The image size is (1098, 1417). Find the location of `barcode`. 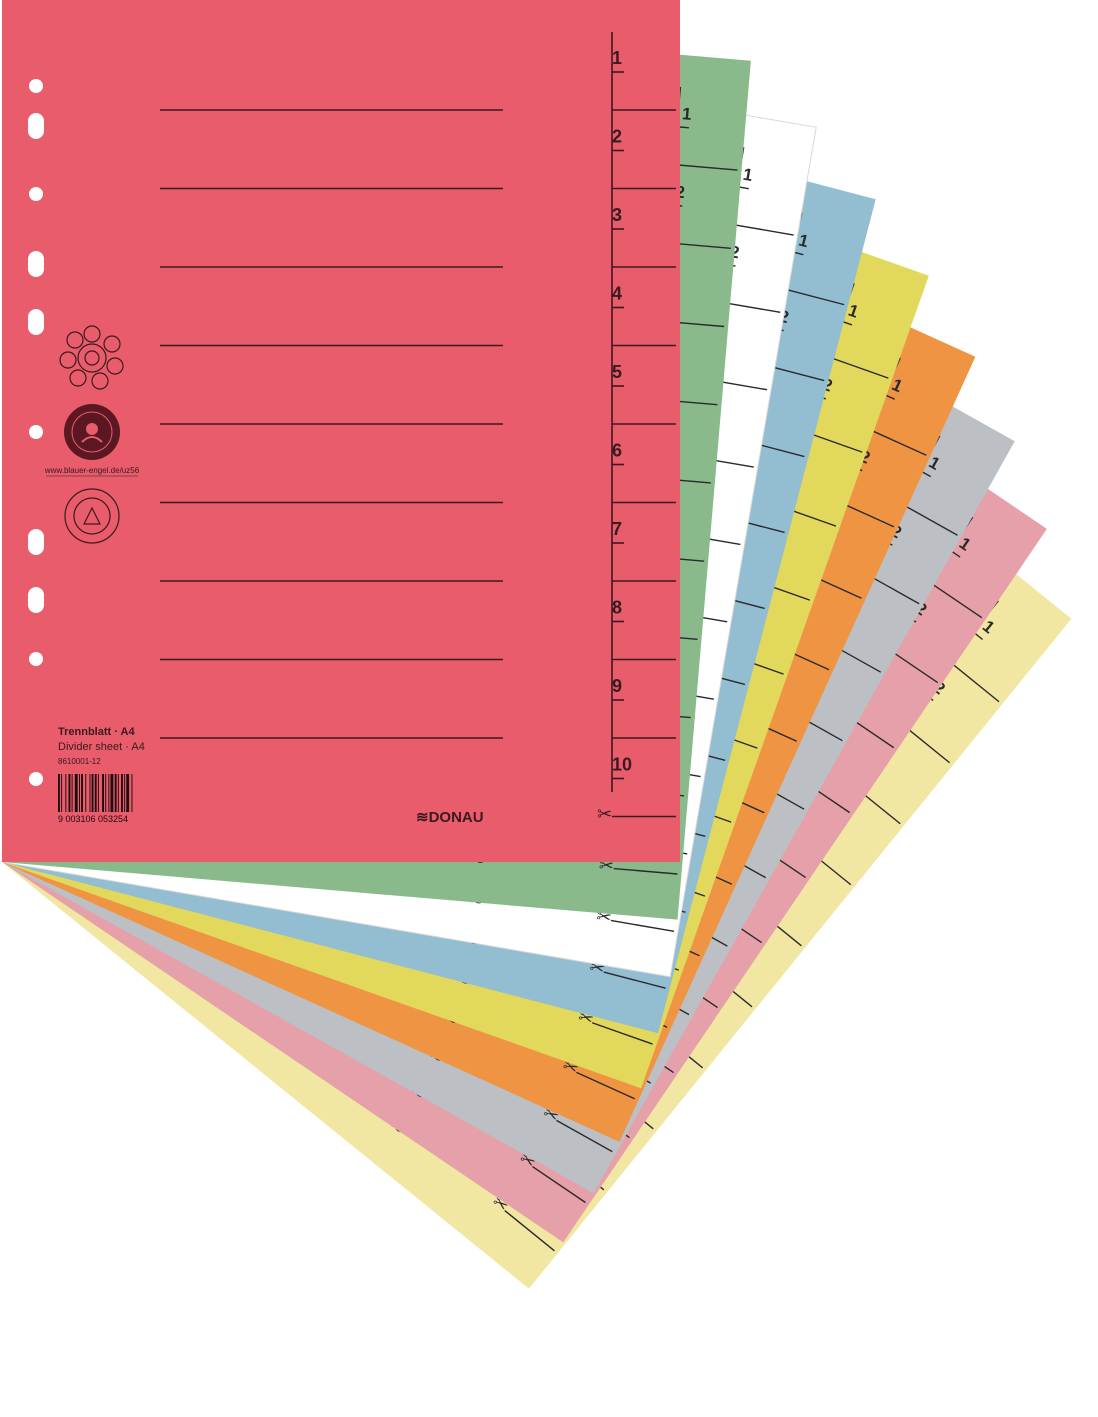

barcode is located at coordinates (95, 793).